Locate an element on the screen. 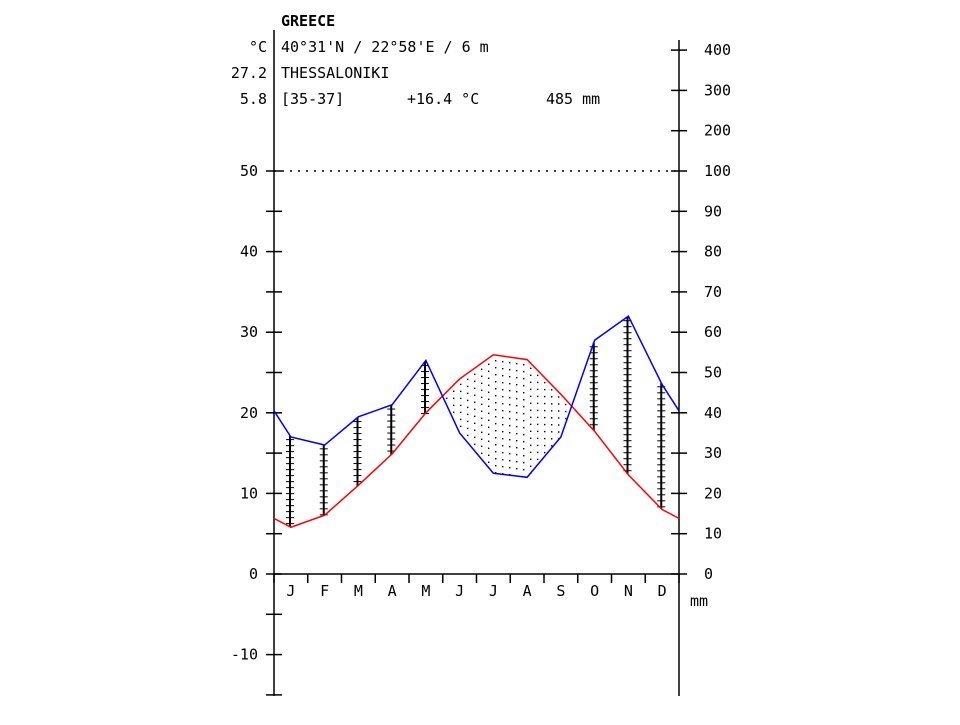  right-tick-label: 200 is located at coordinates (717, 131).